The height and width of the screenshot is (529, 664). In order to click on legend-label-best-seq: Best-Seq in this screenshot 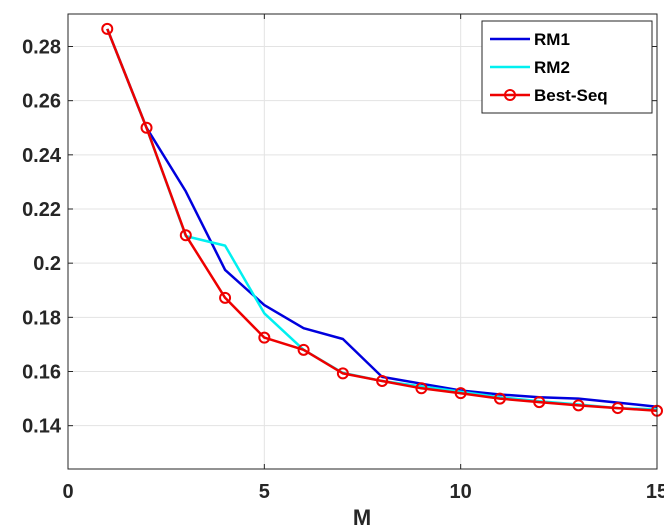, I will do `click(571, 95)`.